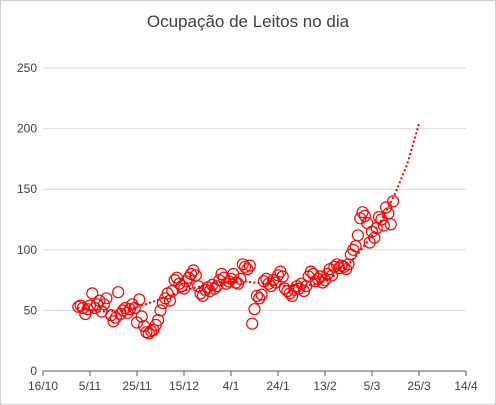  I want to click on y-tick-label: 0, so click(33, 371).